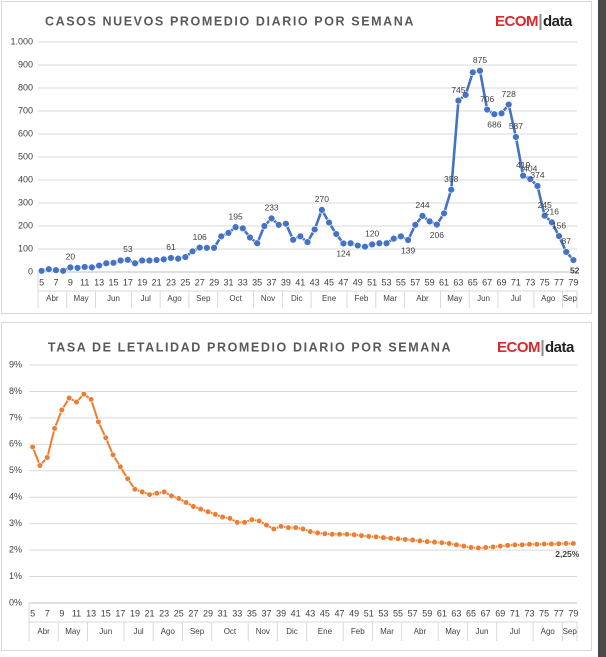  Describe the element at coordinates (208, 613) in the screenshot. I see `x-tick-label: 29` at that location.